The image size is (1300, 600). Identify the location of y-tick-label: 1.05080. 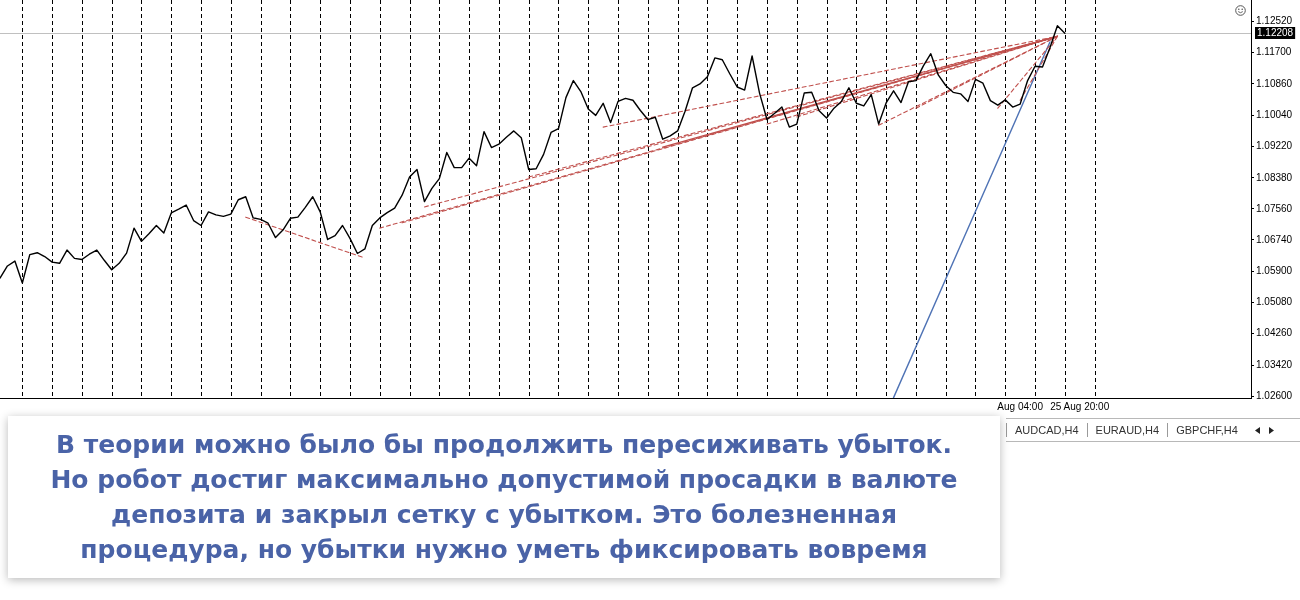
(1274, 302).